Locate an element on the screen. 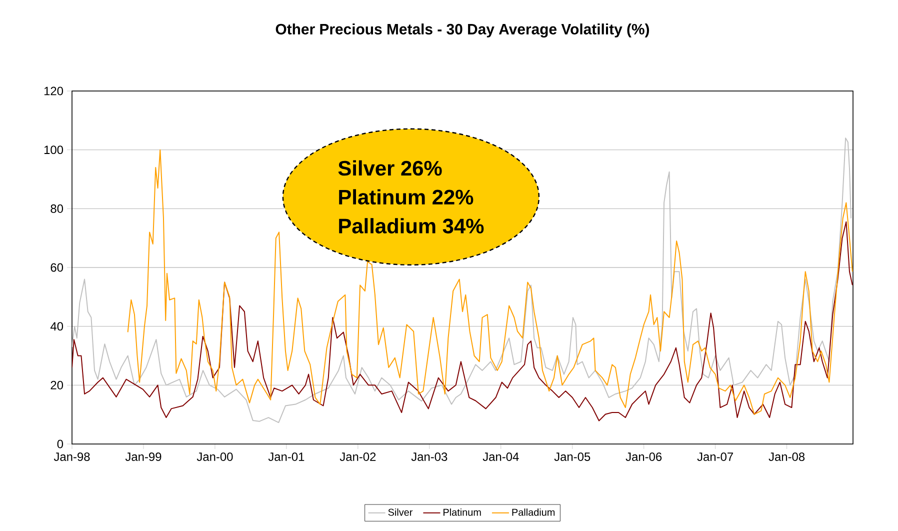  annotation: Silver 26% is located at coordinates (390, 168).